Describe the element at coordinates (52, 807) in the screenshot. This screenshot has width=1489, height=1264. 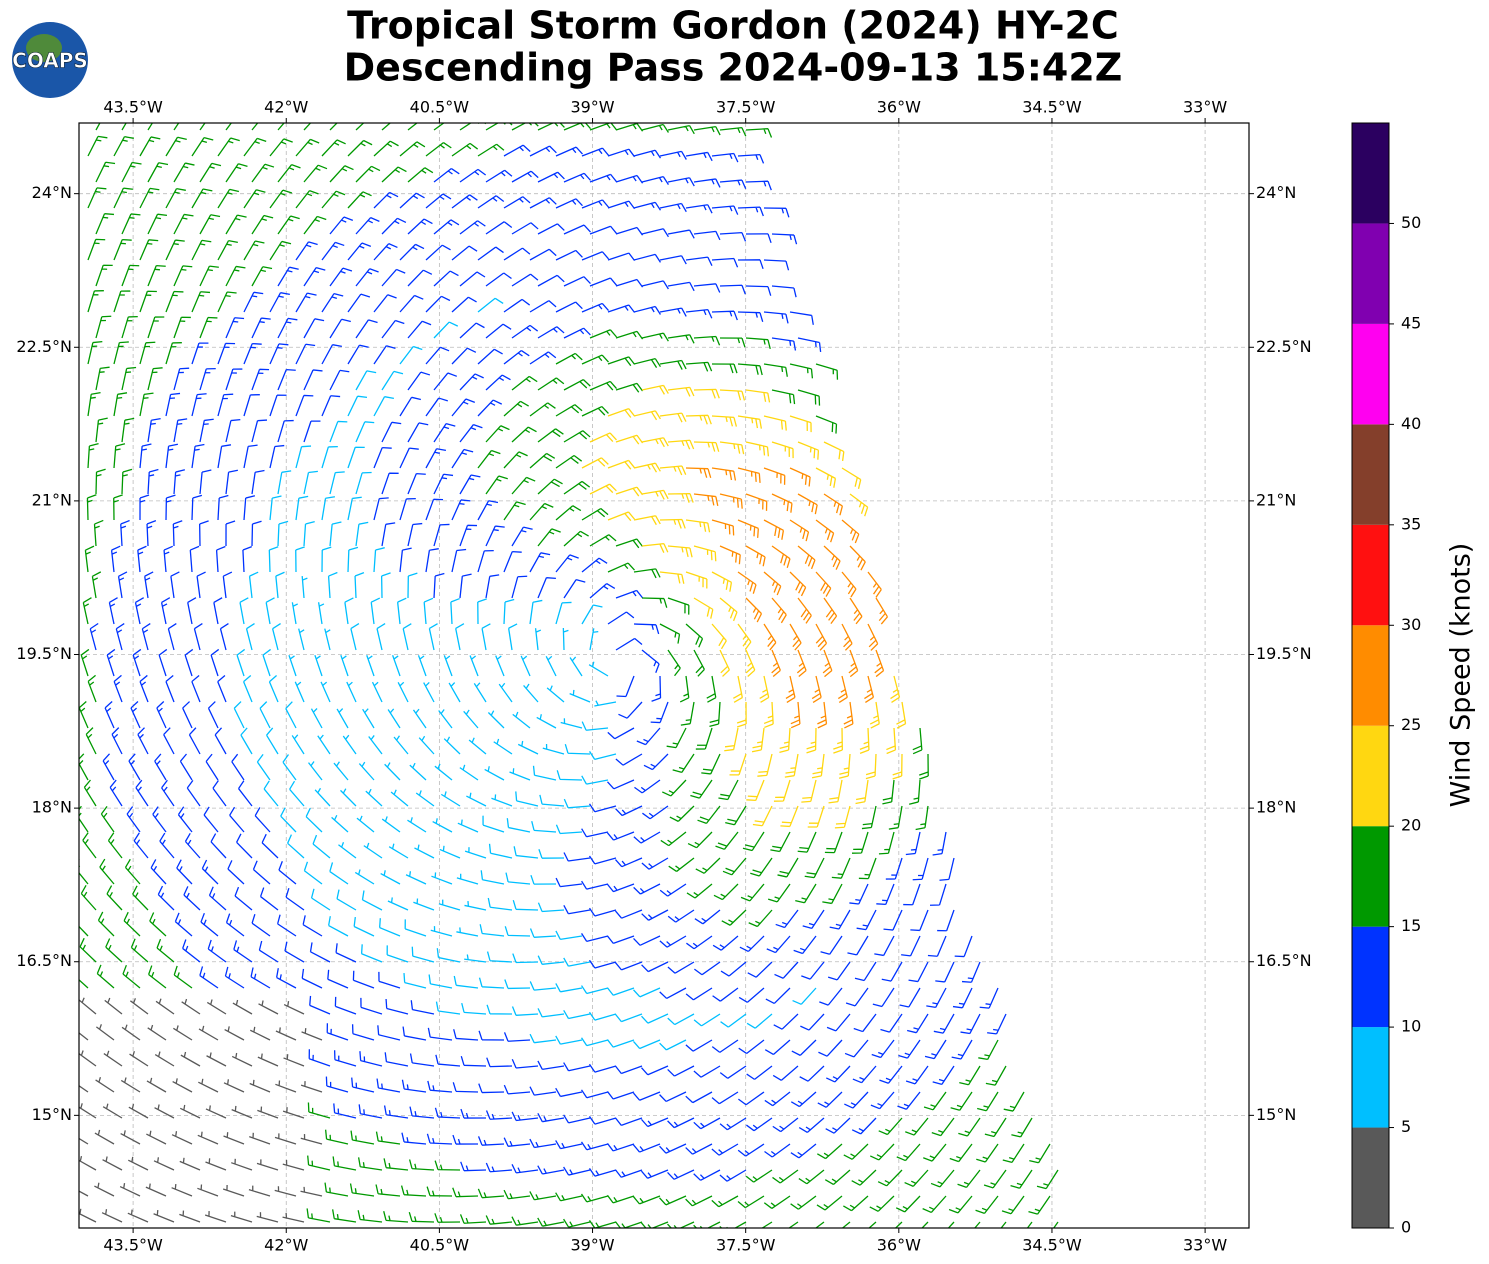
I see `y-tick-label: 18°N` at that location.